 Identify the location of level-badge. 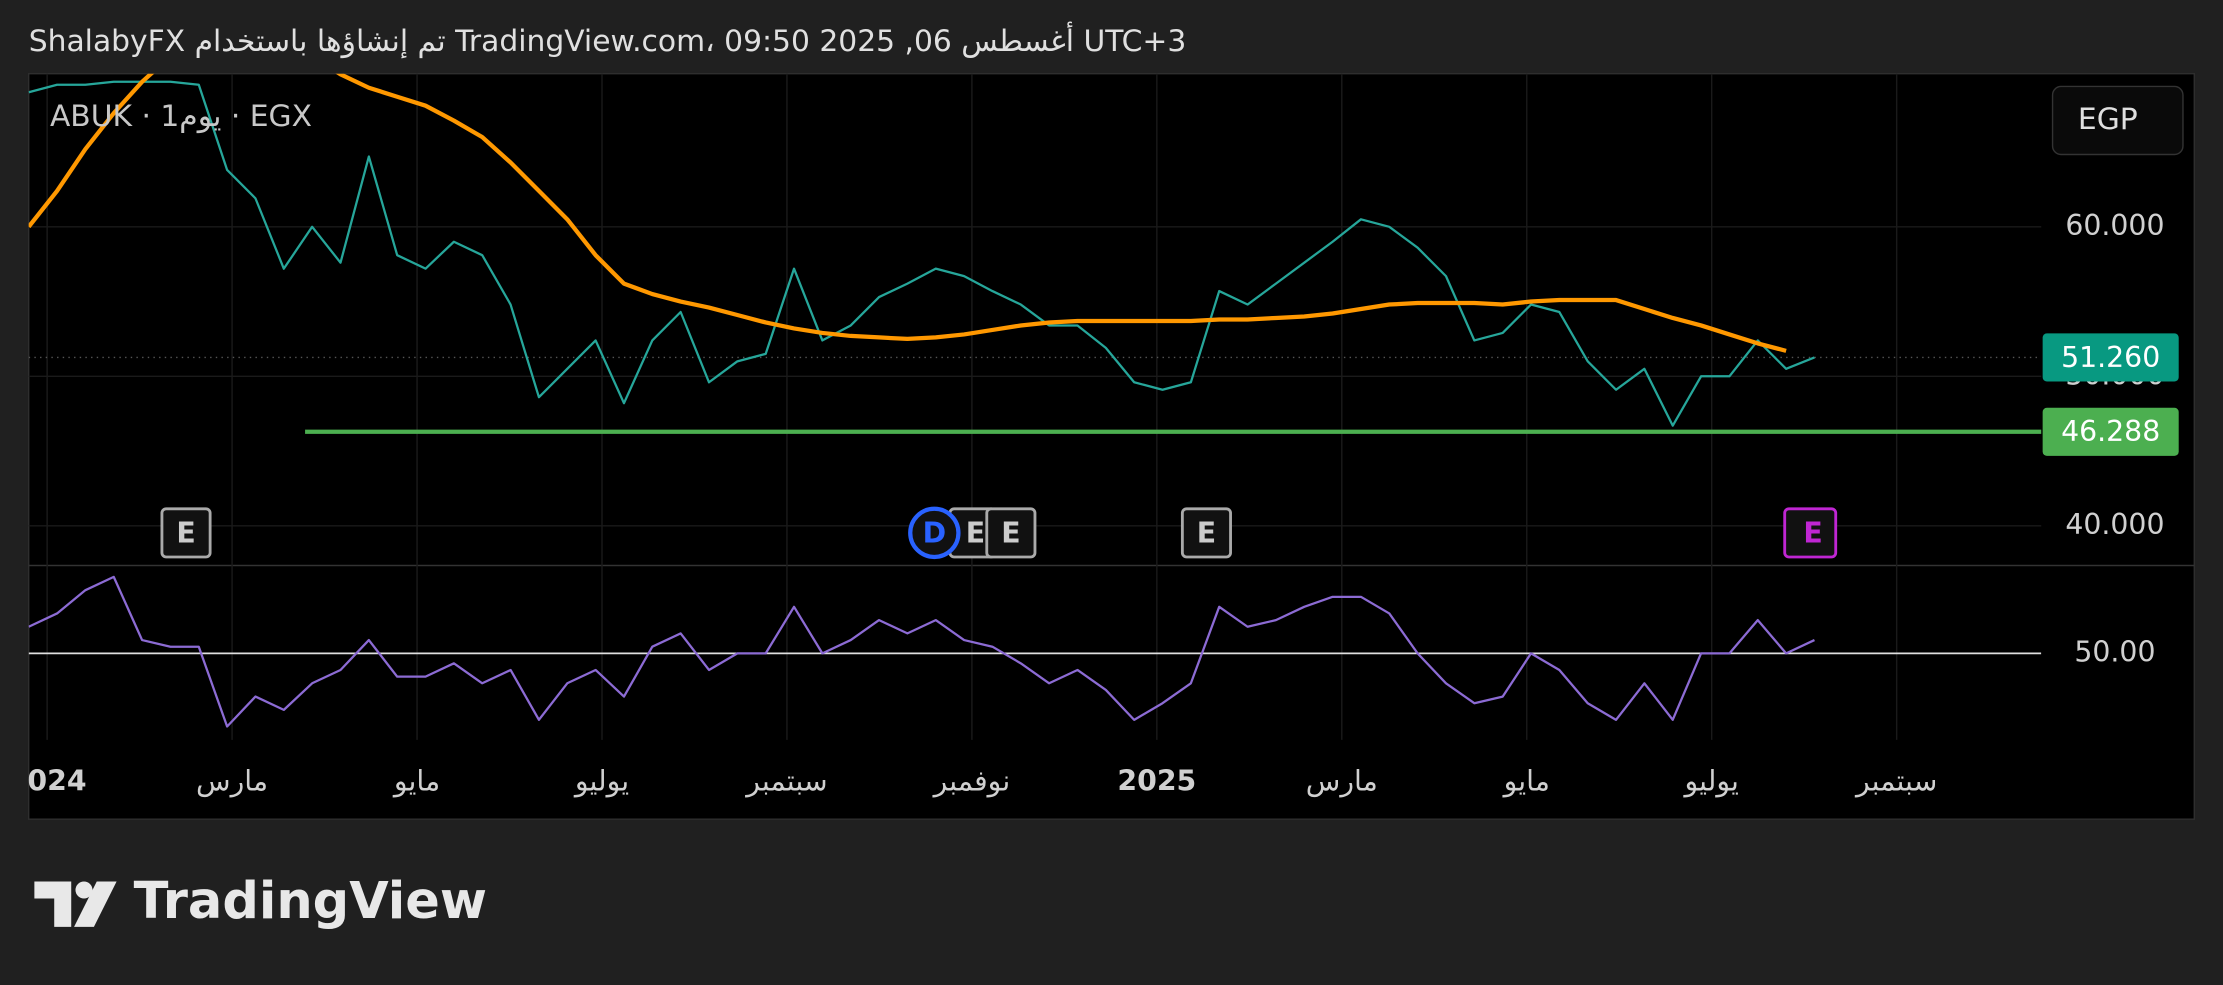
(2110, 431).